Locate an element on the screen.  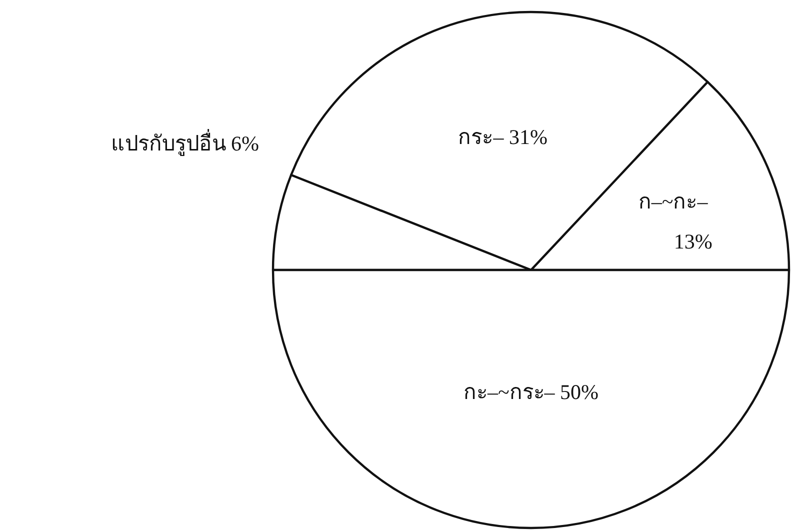
slice-label: กระ– 31% is located at coordinates (503, 137).